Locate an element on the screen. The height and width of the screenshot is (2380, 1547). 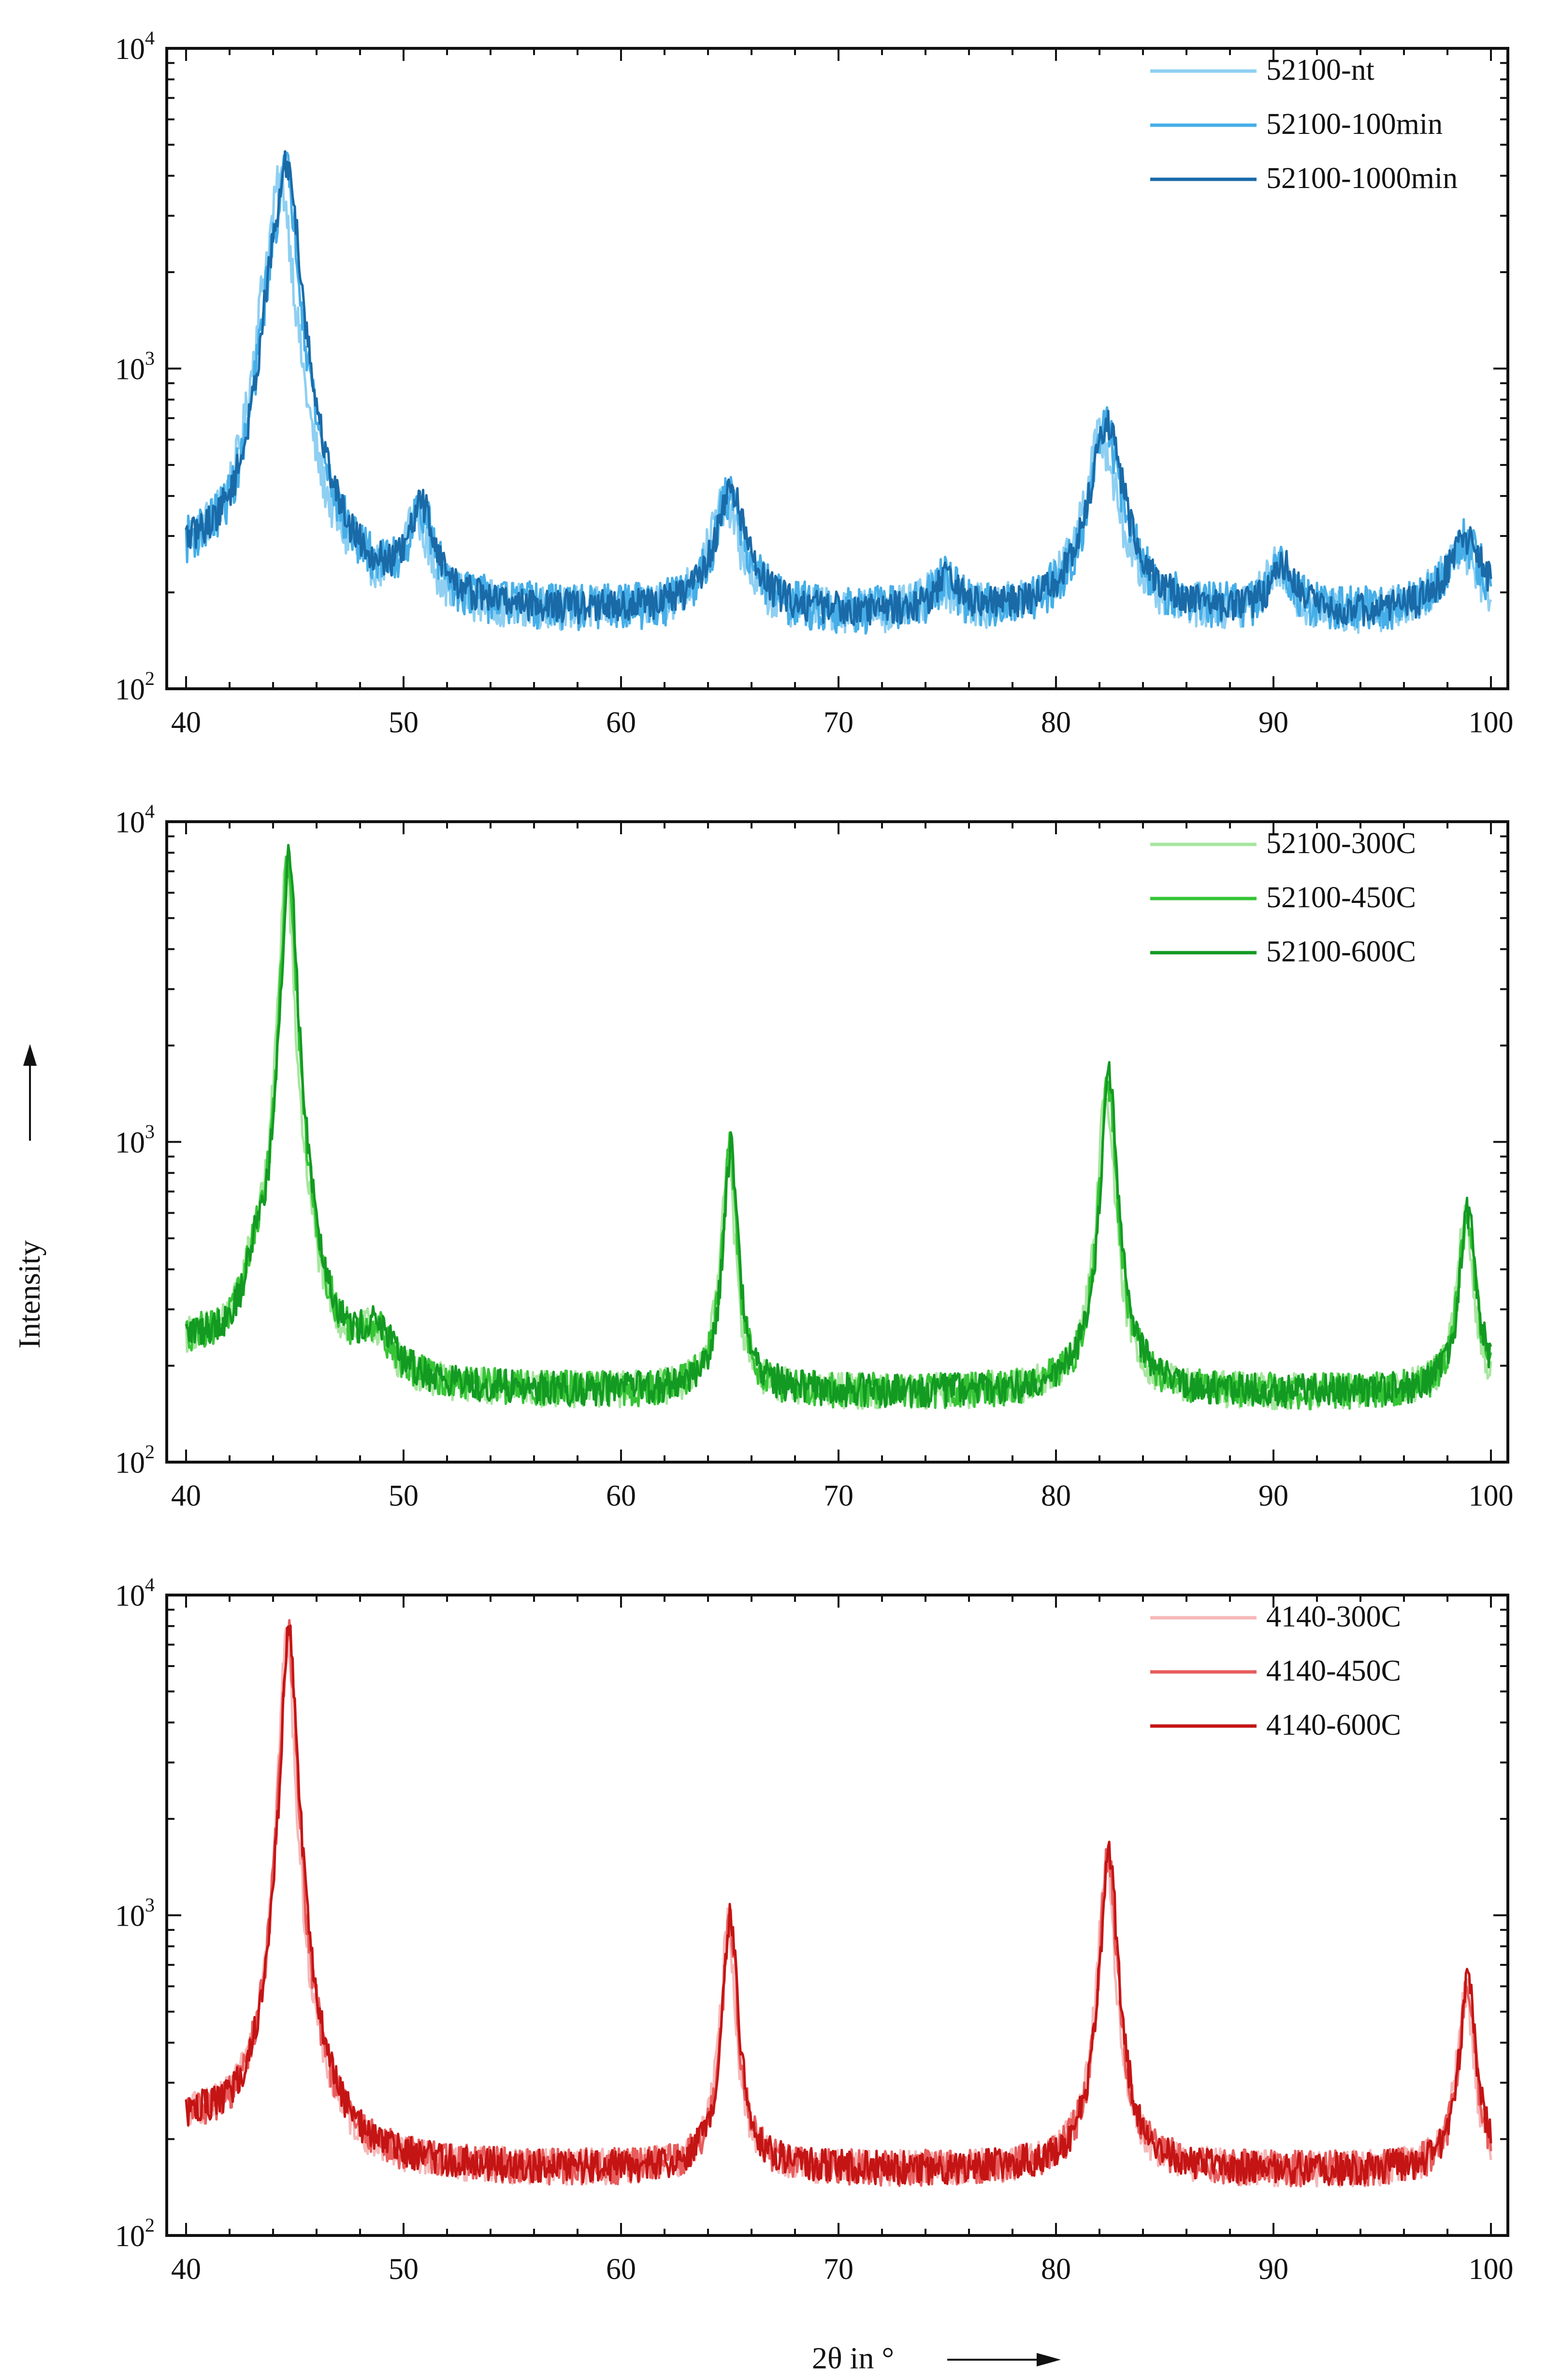
y-axis-title: Intensity is located at coordinates (29, 1295).